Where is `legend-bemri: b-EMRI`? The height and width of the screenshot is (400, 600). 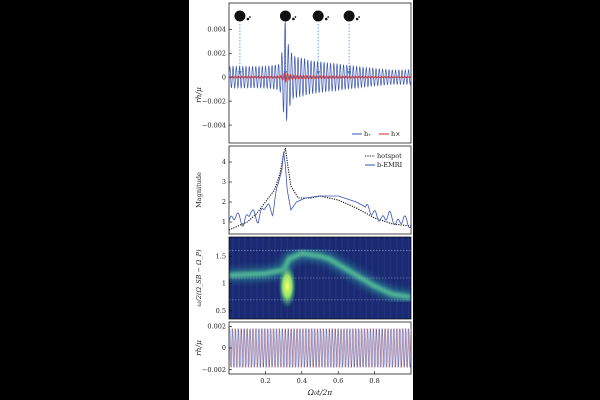
legend-bemri: b-EMRI is located at coordinates (390, 165).